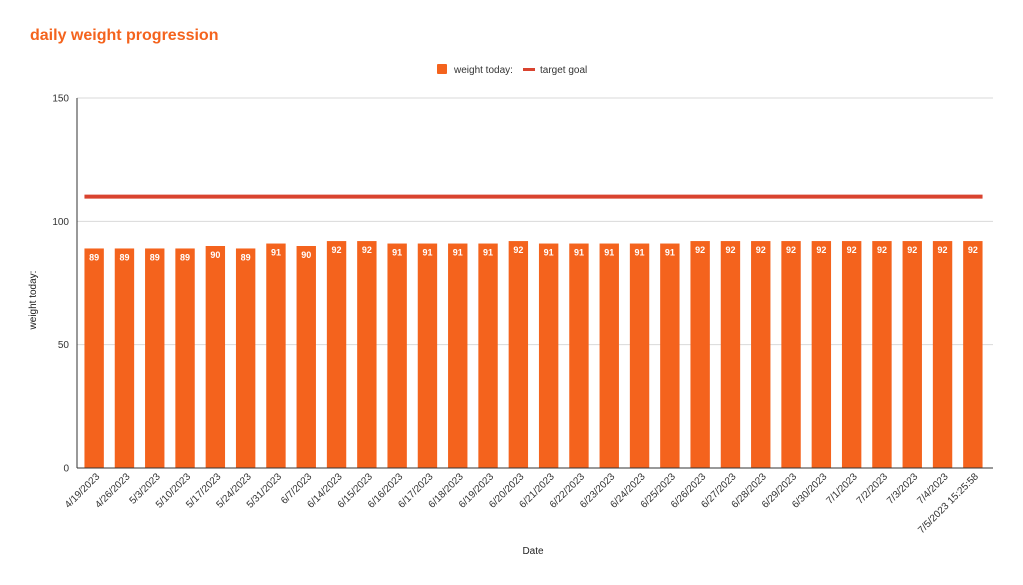 The height and width of the screenshot is (585, 1023). Describe the element at coordinates (60, 284) in the screenshot. I see `y-axis-ticks: 0 50 100 150` at that location.